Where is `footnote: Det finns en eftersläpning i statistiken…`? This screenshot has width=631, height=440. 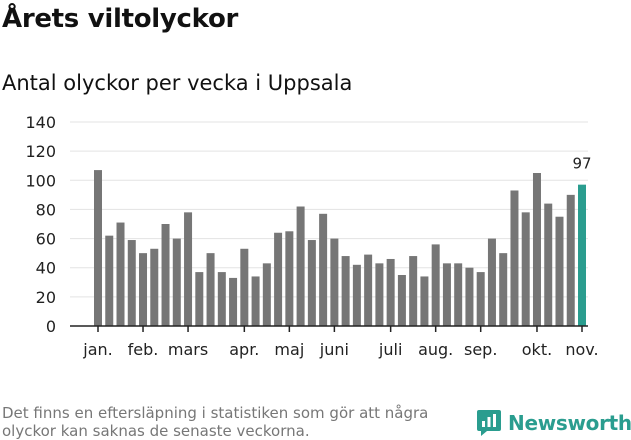
footnote: Det finns en eftersläpning i statistiken… is located at coordinates (215, 422).